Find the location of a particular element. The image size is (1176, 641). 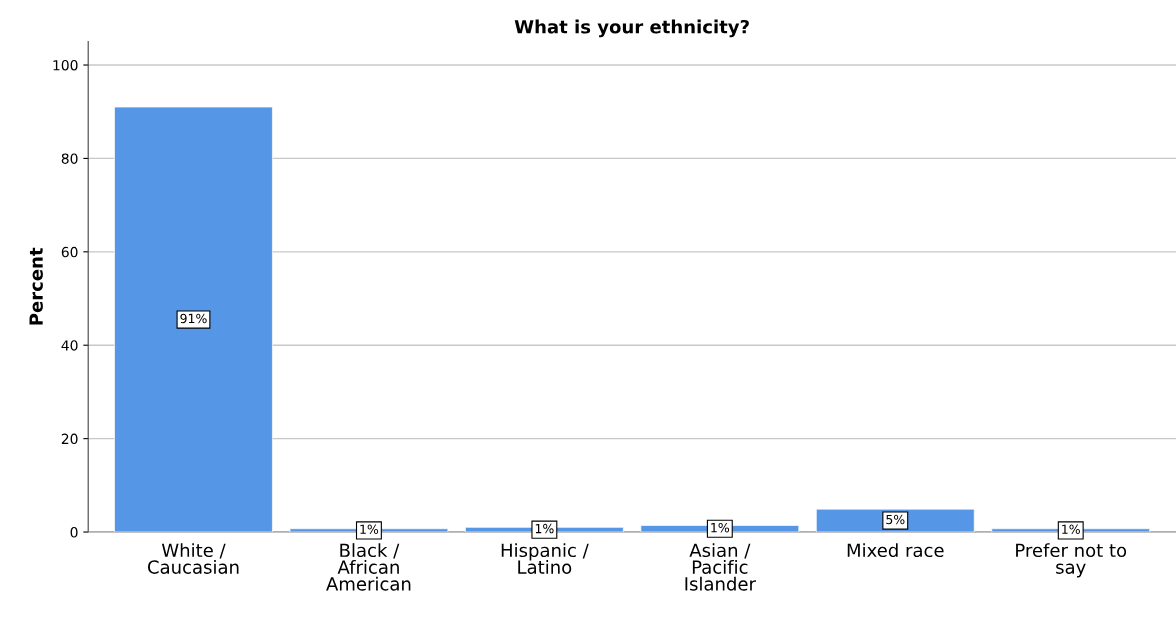

x-tick-label: Asian / Pacific Islander is located at coordinates (720, 567).